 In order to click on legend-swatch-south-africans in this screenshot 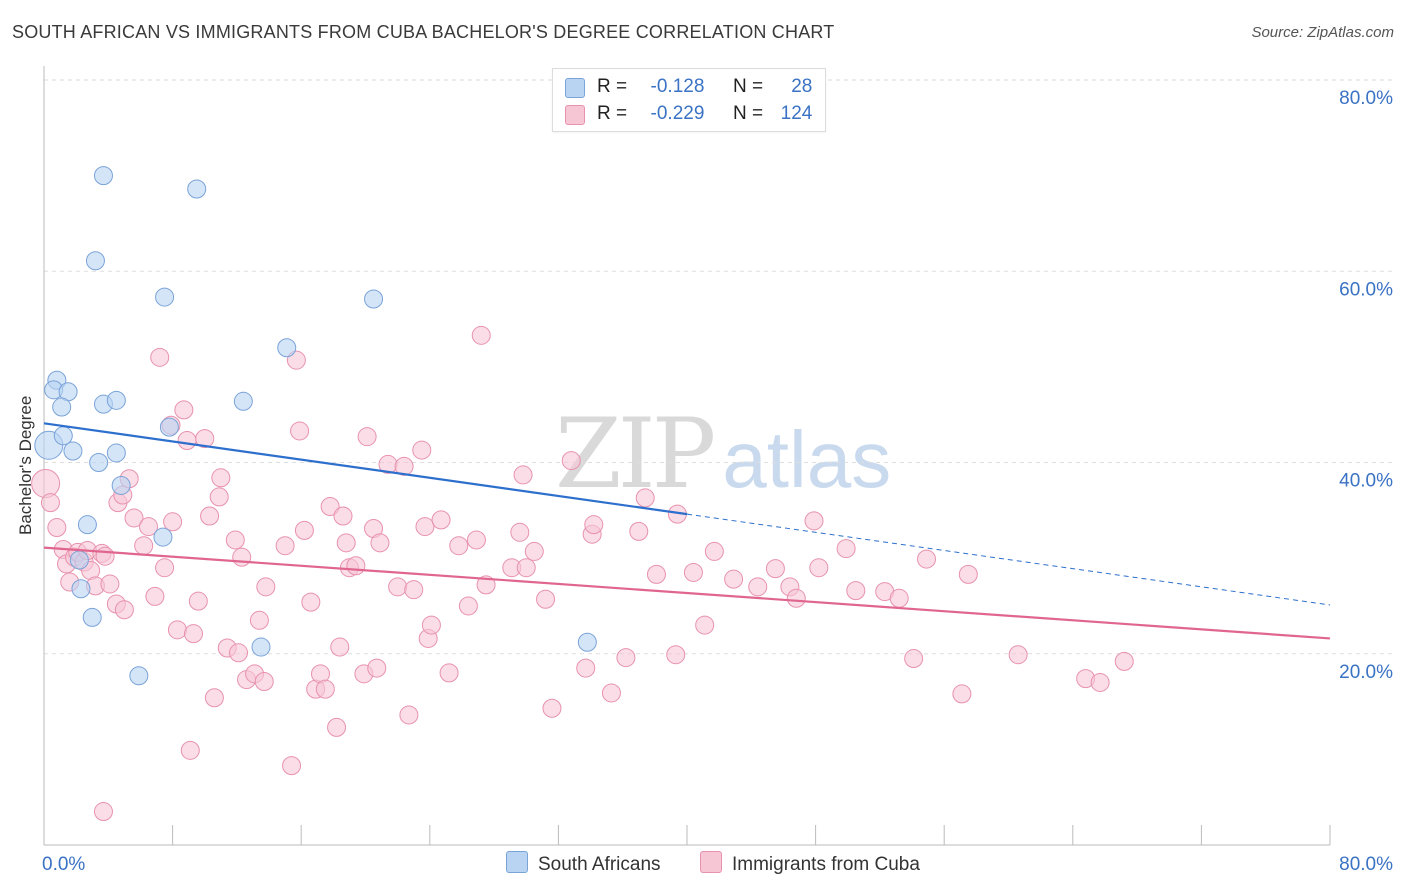, I will do `click(575, 88)`.